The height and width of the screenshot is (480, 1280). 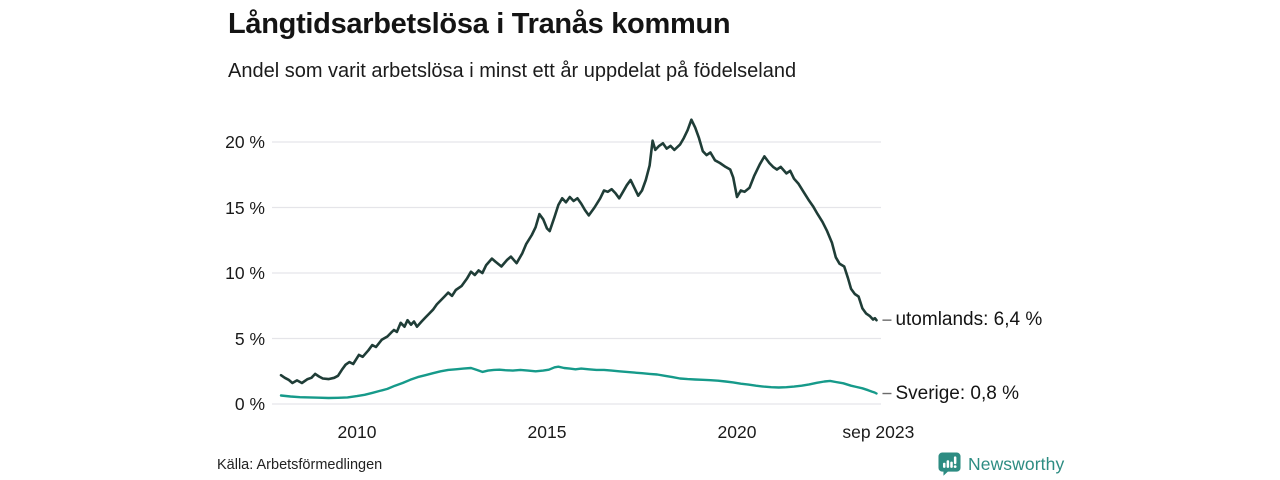 What do you see at coordinates (957, 393) in the screenshot?
I see `series-end-label-Sverige: Sverige: 0,8 %` at bounding box center [957, 393].